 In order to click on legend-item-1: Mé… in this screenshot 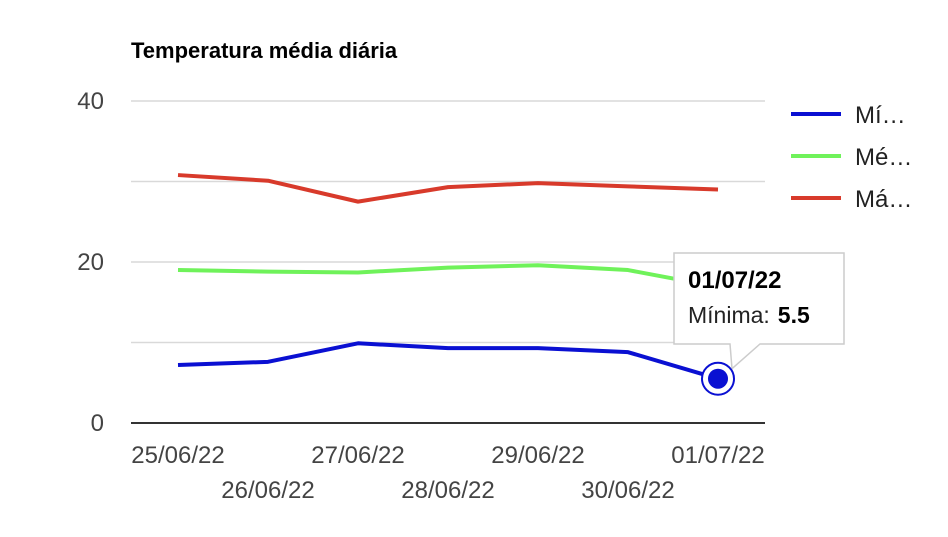, I will do `click(851, 157)`.